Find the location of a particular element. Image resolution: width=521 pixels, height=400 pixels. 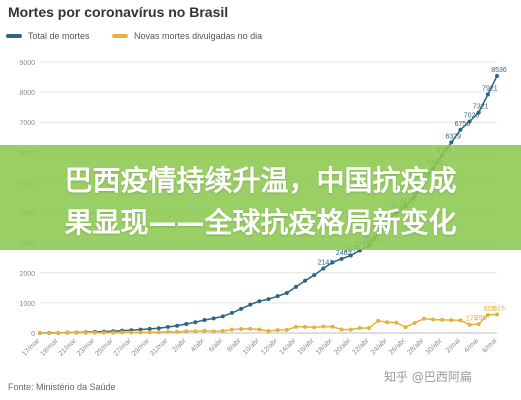

data-label: 7025 is located at coordinates (472, 115).